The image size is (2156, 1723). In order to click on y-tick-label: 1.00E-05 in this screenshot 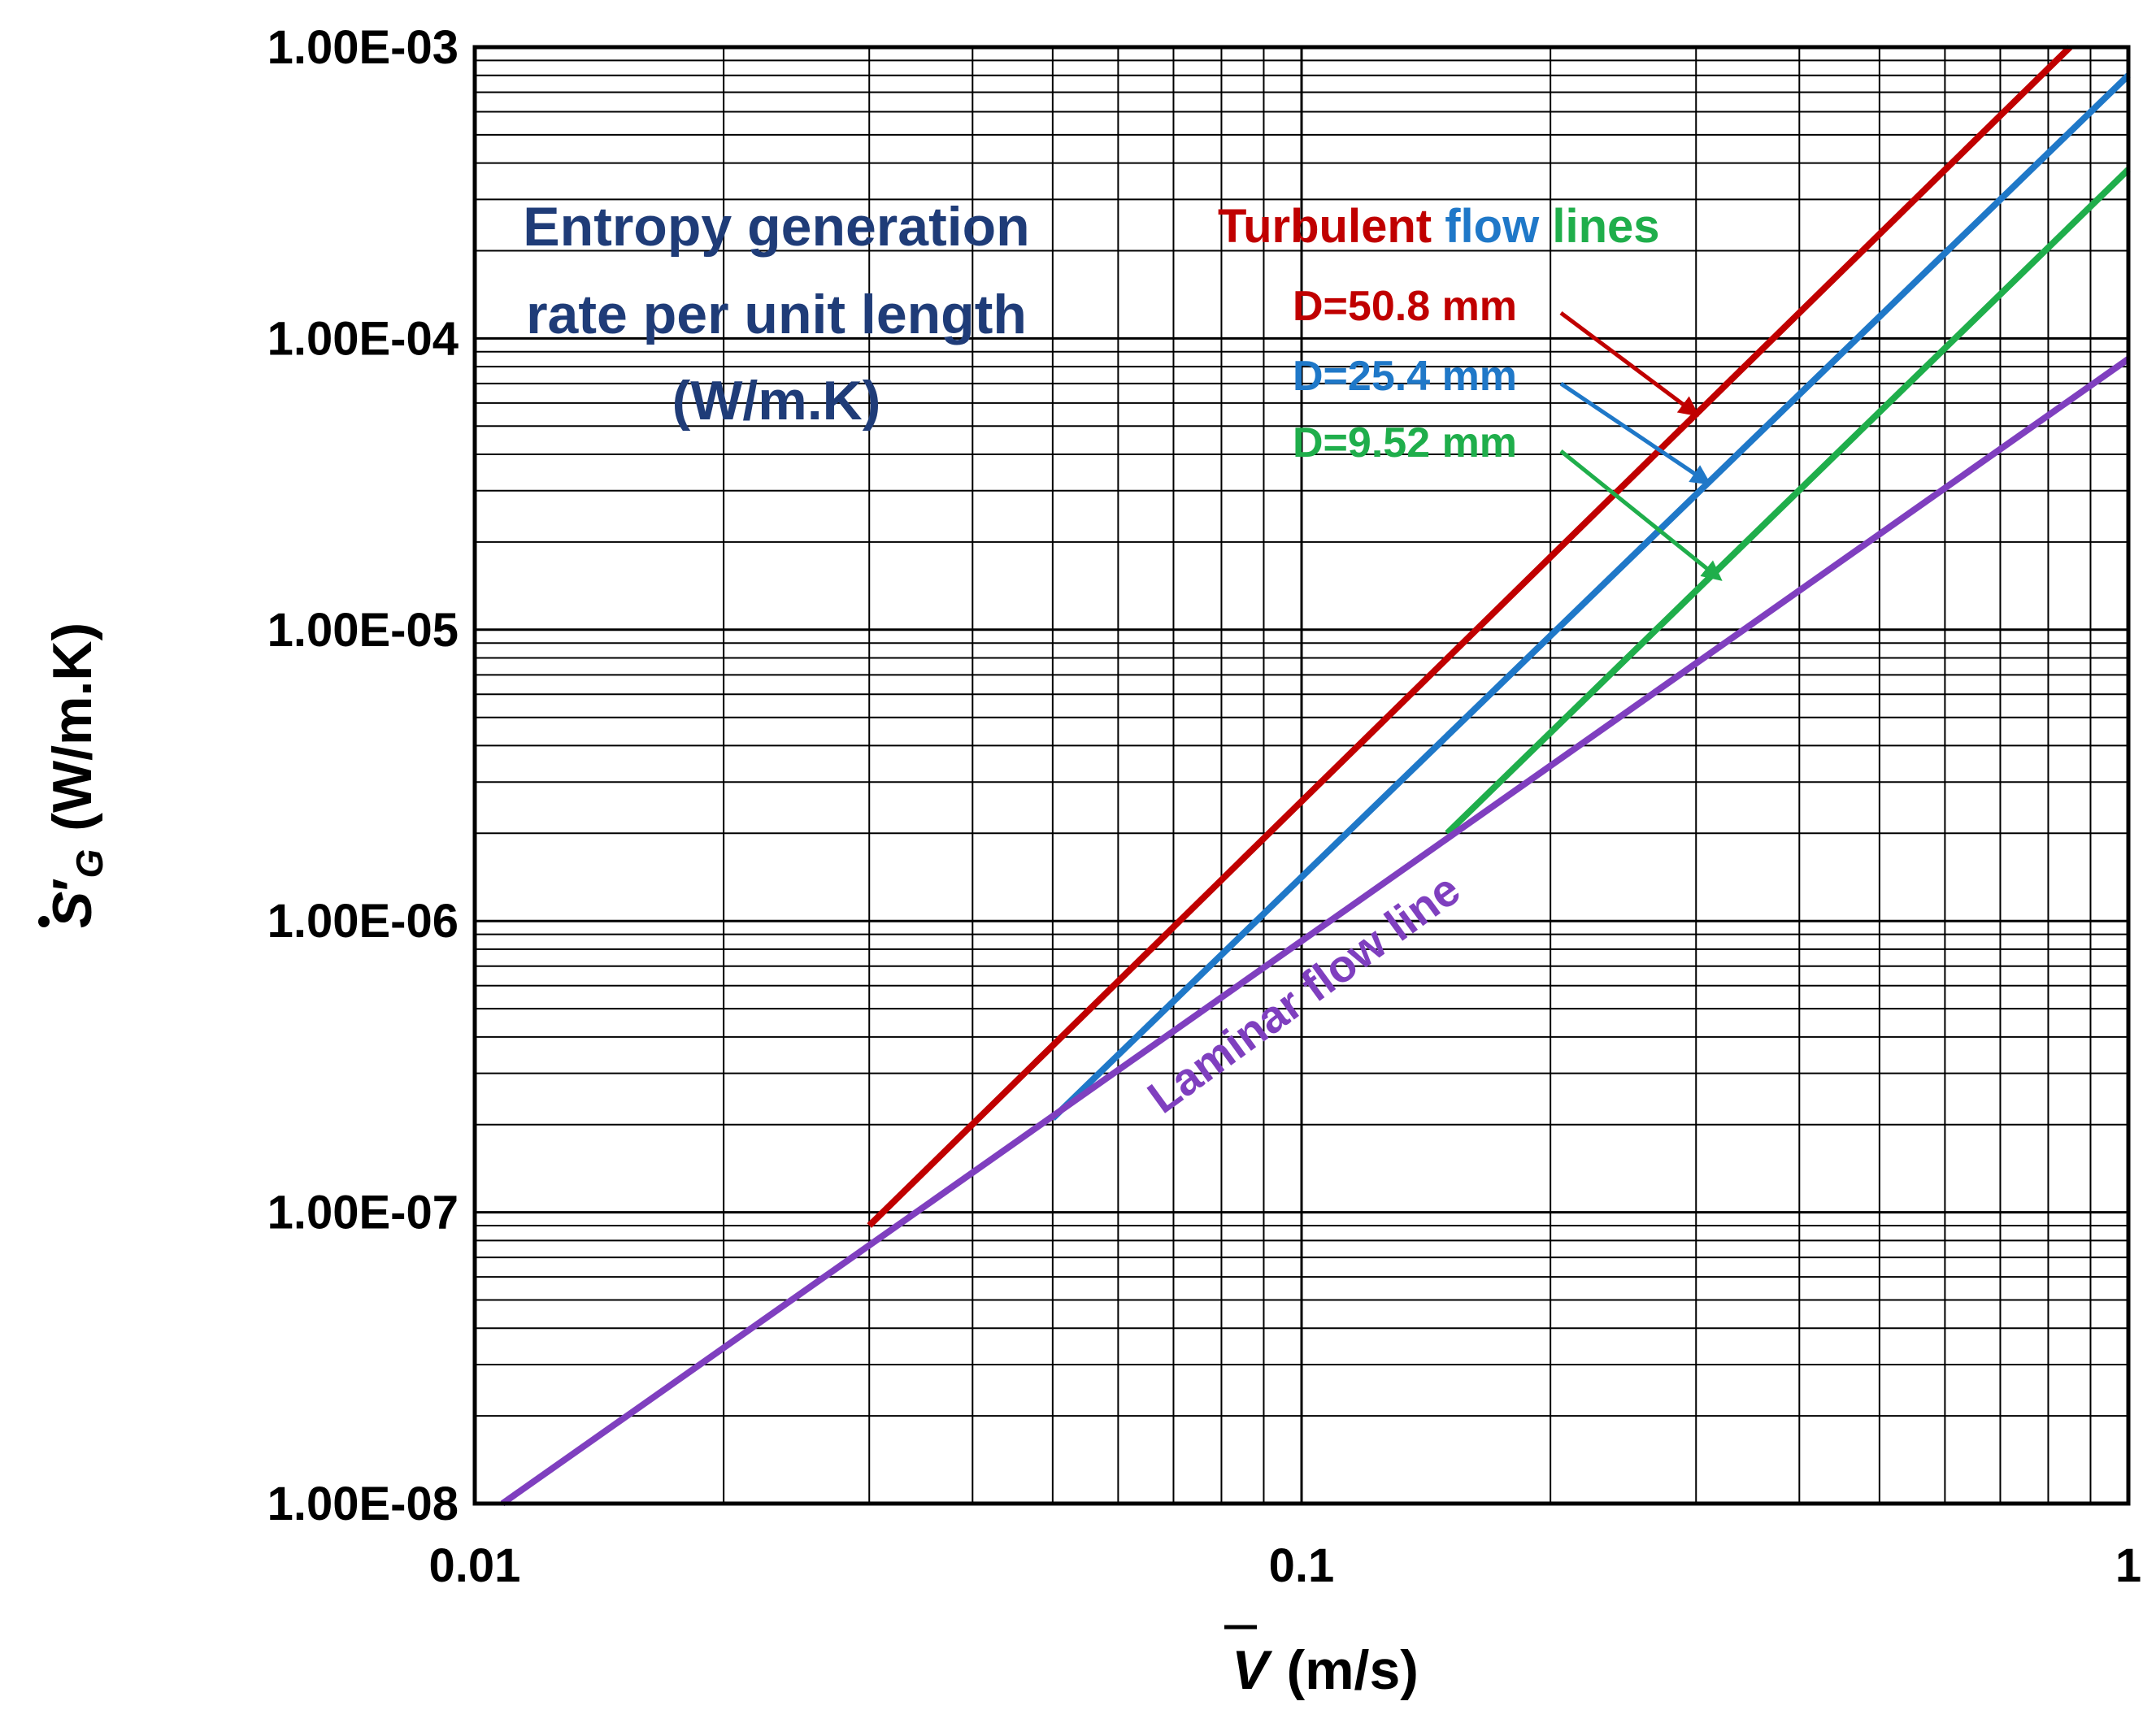, I will do `click(363, 630)`.